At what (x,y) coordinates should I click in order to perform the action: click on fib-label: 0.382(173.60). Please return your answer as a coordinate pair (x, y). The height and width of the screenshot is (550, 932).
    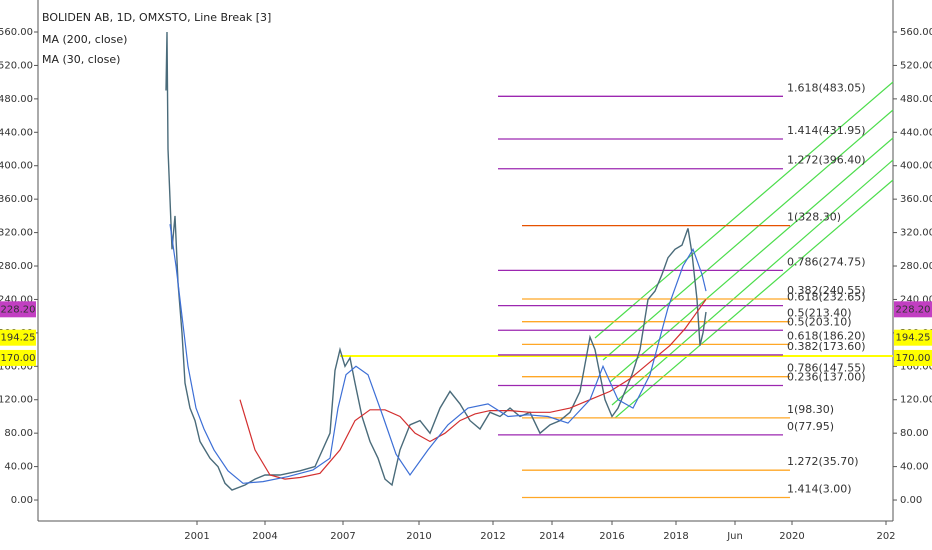
    Looking at the image, I should click on (826, 346).